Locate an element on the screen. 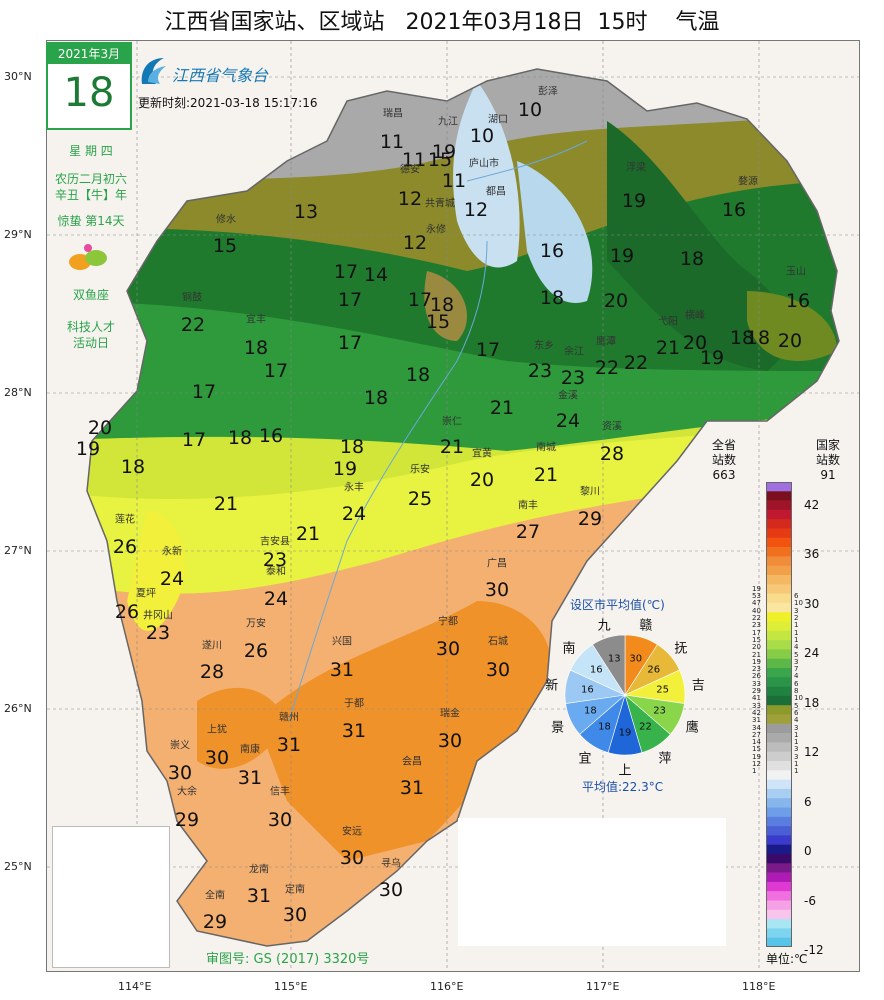 Image resolution: width=884 pixels, height=1000 pixels. place-name: 崇义 is located at coordinates (180, 746).